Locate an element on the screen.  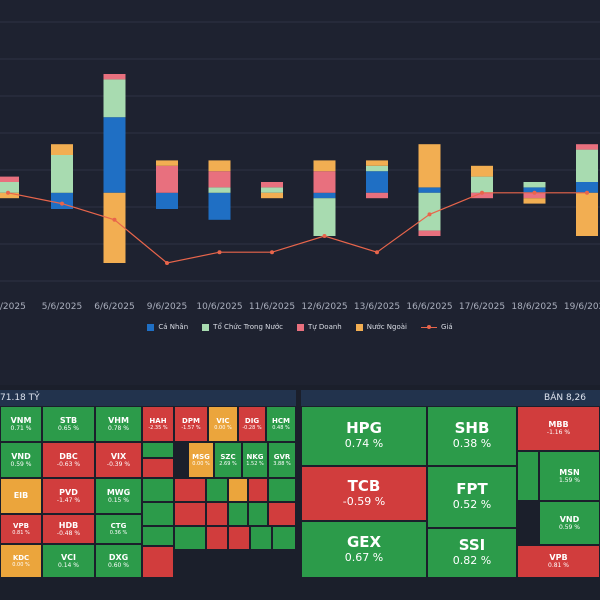
tile-symbol: SHB is located at coordinates (472, 428).